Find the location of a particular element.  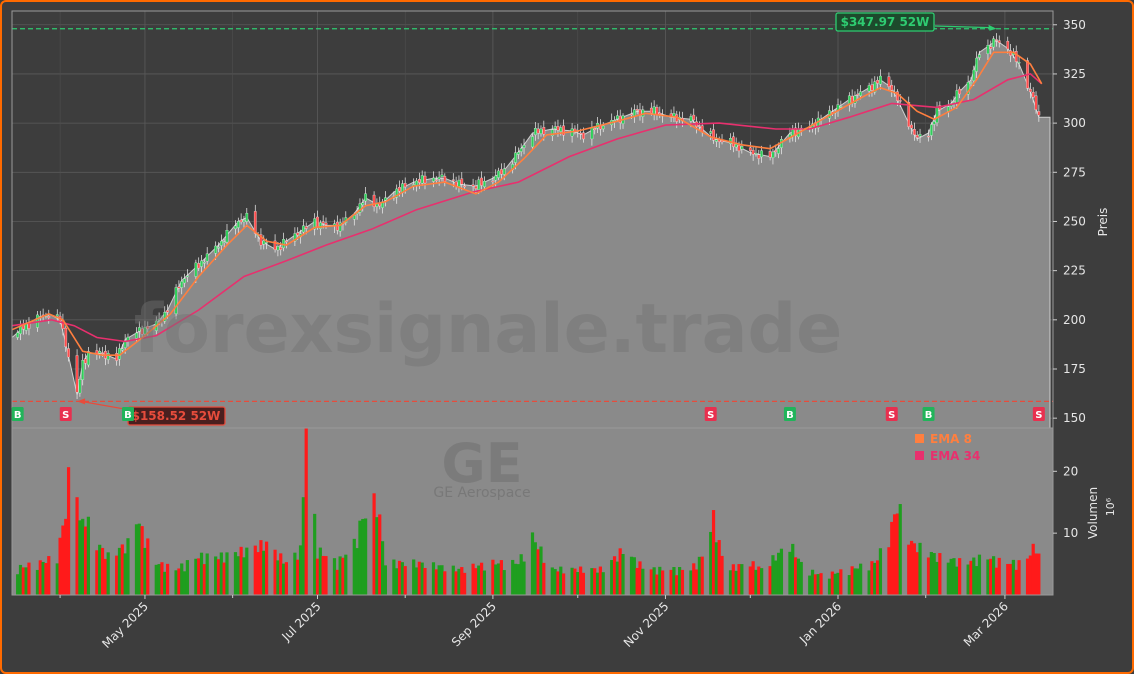

volume-axis-label: Volumen is located at coordinates (1093, 513).